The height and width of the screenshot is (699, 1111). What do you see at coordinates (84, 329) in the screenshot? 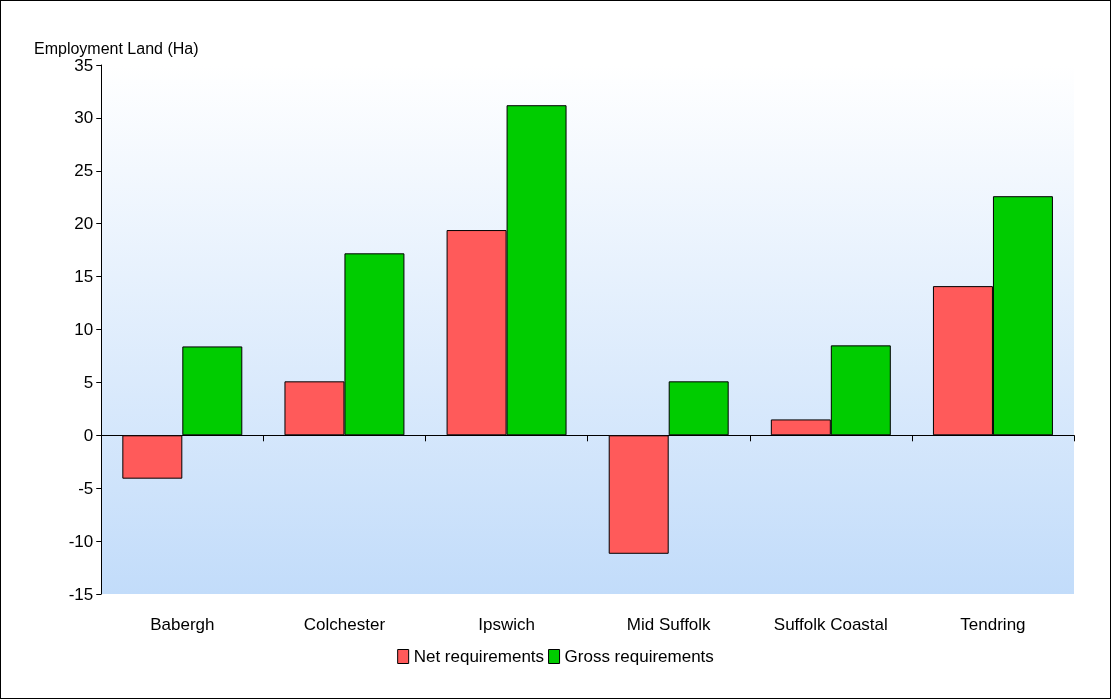
I see `y-tick-label: 10` at bounding box center [84, 329].